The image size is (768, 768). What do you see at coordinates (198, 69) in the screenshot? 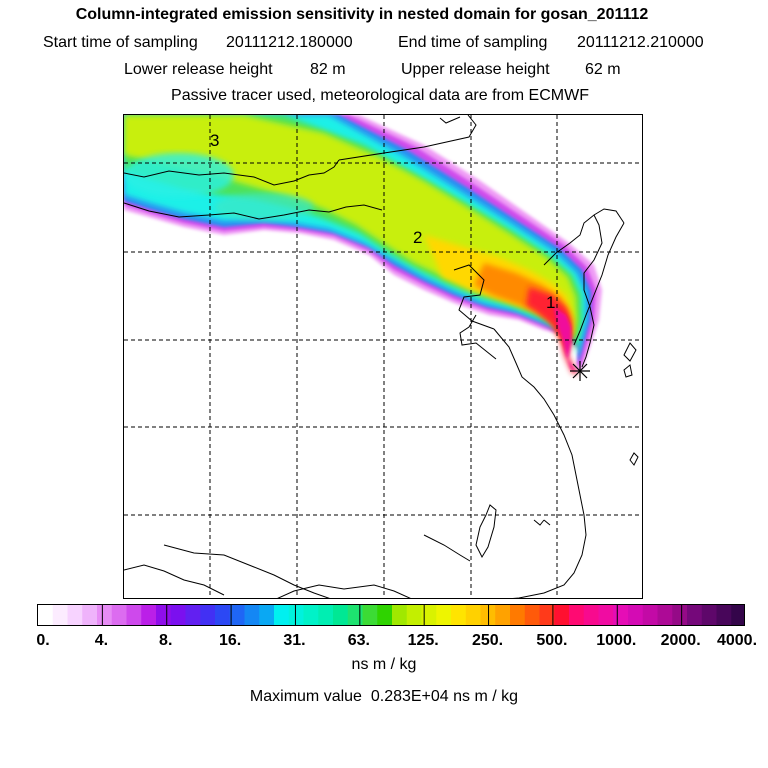
I see `lower-height-label: Lower release height` at bounding box center [198, 69].